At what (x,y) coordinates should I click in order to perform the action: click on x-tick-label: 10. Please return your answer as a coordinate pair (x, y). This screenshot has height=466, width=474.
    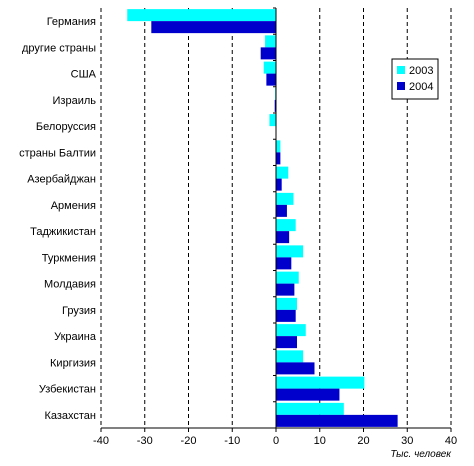
    Looking at the image, I should click on (320, 441).